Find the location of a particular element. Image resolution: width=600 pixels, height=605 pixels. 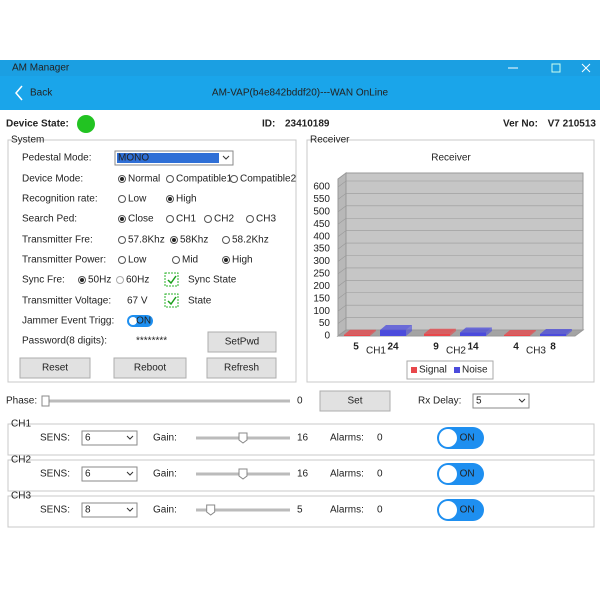

y-tick-label: 400 is located at coordinates (321, 236).